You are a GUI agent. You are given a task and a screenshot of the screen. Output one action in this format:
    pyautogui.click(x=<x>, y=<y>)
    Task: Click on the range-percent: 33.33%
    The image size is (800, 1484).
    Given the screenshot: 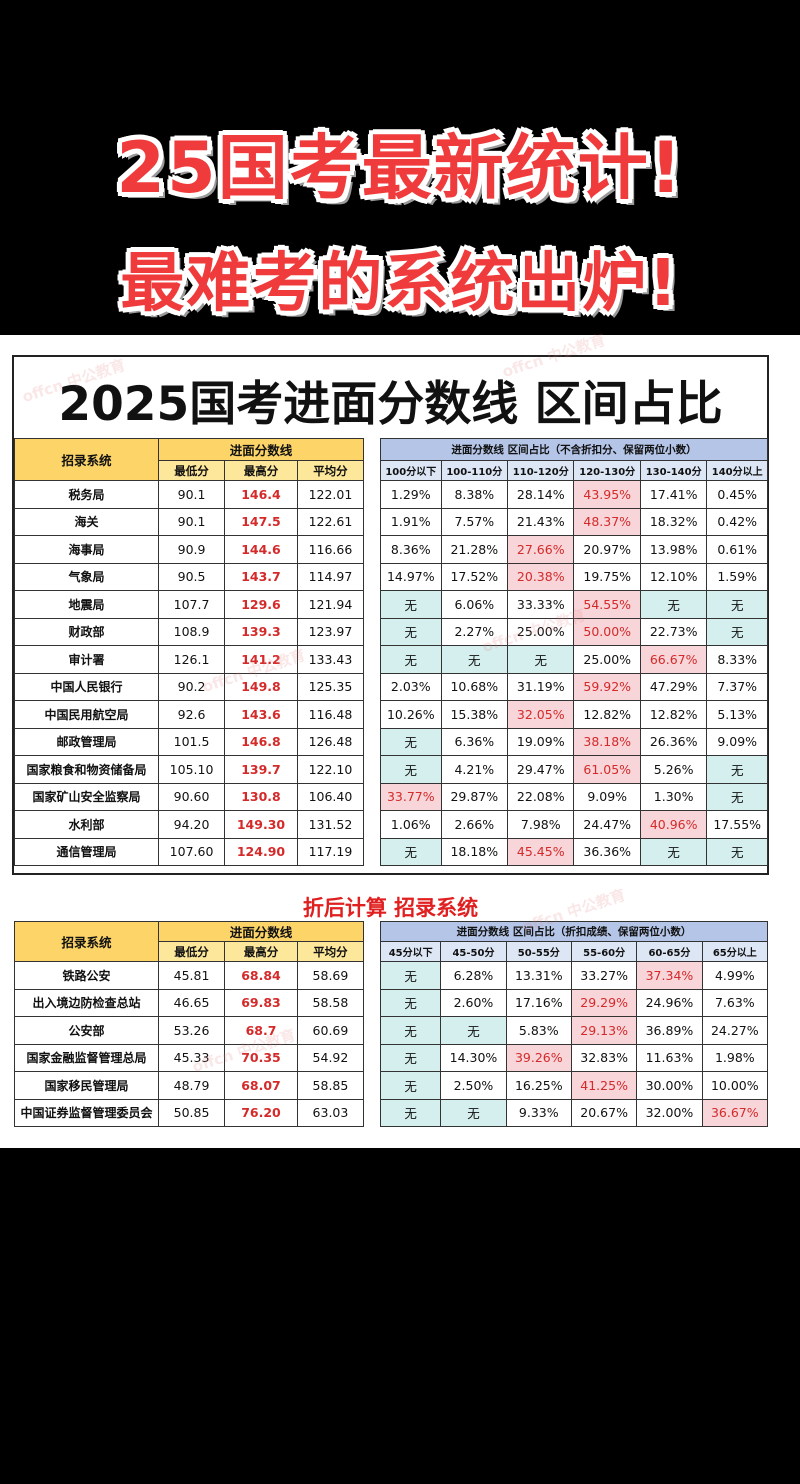 What is the action you would take?
    pyautogui.click(x=541, y=604)
    